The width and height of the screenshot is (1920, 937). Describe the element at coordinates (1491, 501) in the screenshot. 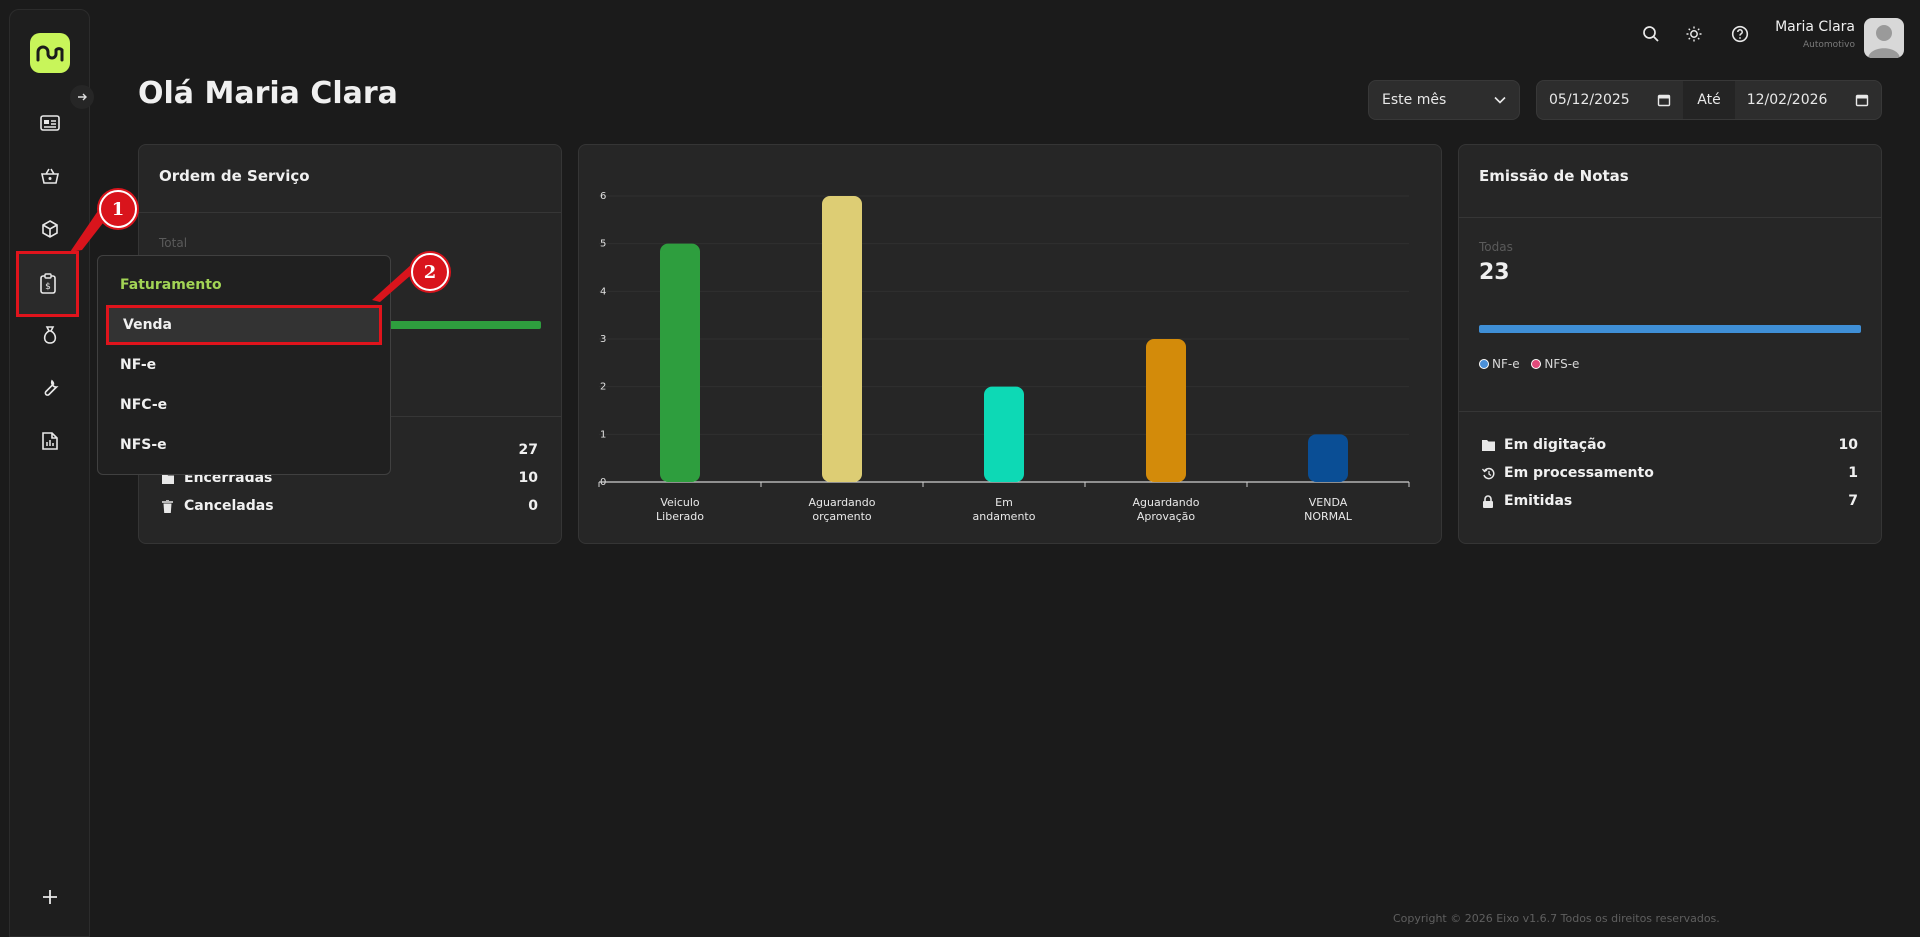

I see `lock-icon` at that location.